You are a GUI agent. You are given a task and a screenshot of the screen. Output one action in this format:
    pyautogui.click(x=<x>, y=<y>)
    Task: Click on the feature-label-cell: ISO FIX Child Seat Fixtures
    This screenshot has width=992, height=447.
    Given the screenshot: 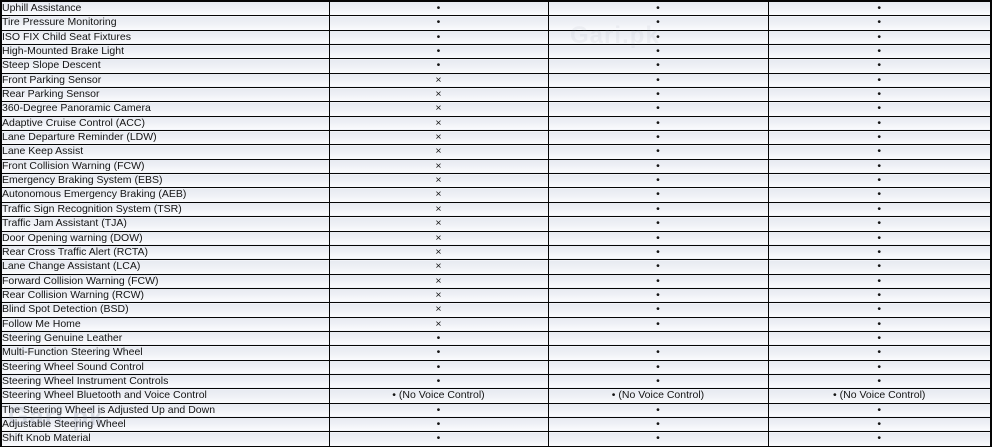 What is the action you would take?
    pyautogui.click(x=165, y=37)
    